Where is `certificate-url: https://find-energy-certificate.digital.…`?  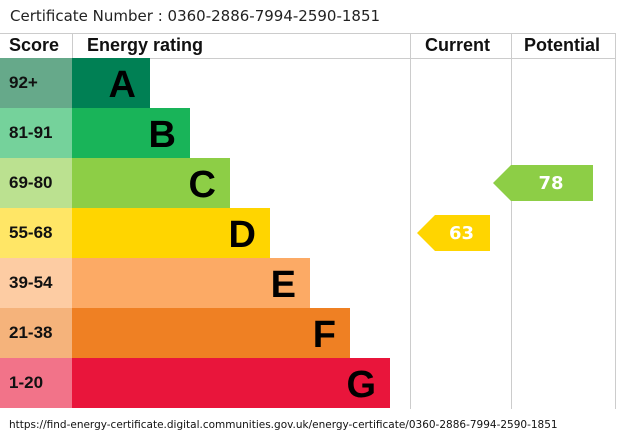
certificate-url: https://find-energy-certificate.digital.… is located at coordinates (283, 425).